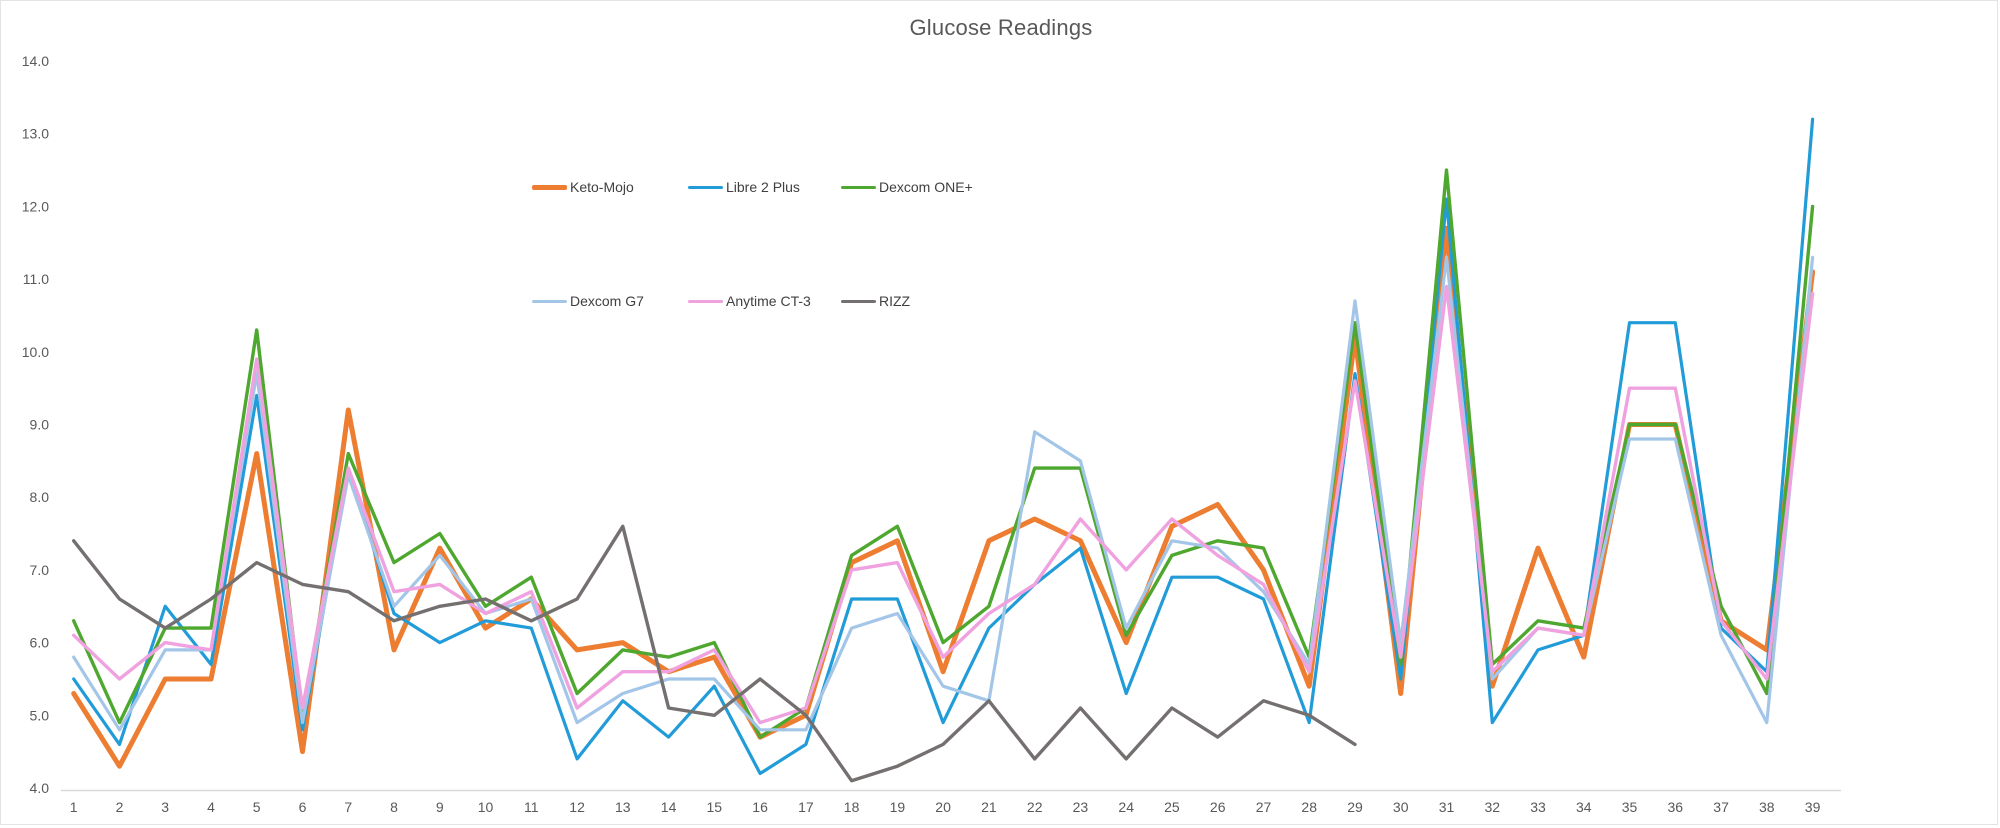 The height and width of the screenshot is (828, 2000). I want to click on x-axis-tick-label: 23, so click(1081, 807).